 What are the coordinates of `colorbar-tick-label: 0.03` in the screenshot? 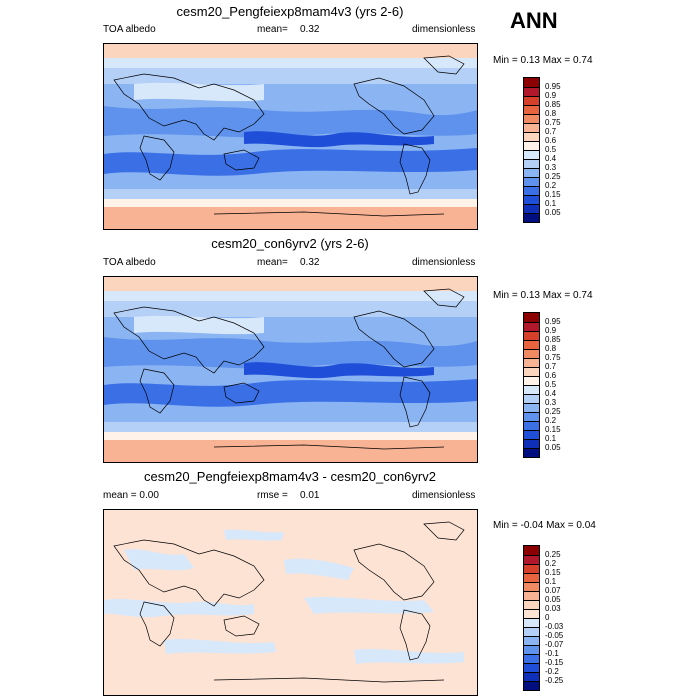 It's located at (553, 608).